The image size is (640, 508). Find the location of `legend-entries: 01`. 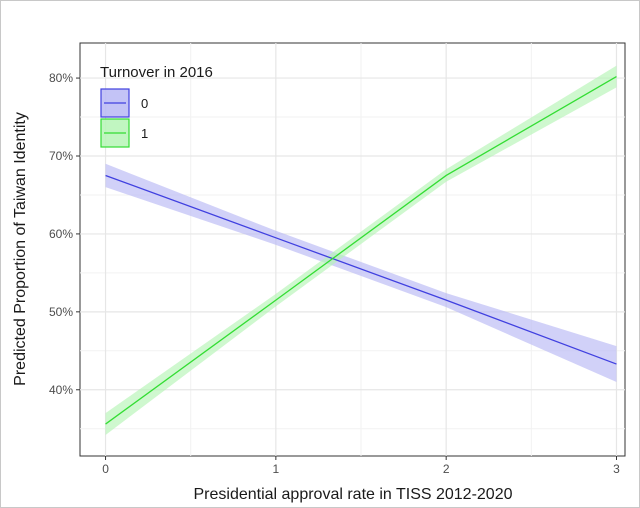

legend-entries: 01 is located at coordinates (124, 118).